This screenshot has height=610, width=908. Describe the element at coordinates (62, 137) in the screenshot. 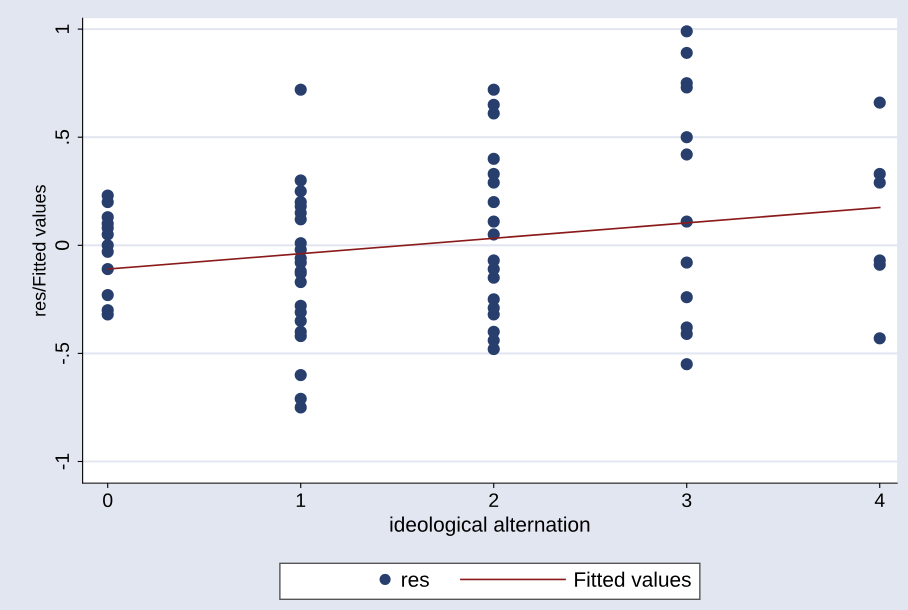

I see `y-tick-label: .5` at that location.